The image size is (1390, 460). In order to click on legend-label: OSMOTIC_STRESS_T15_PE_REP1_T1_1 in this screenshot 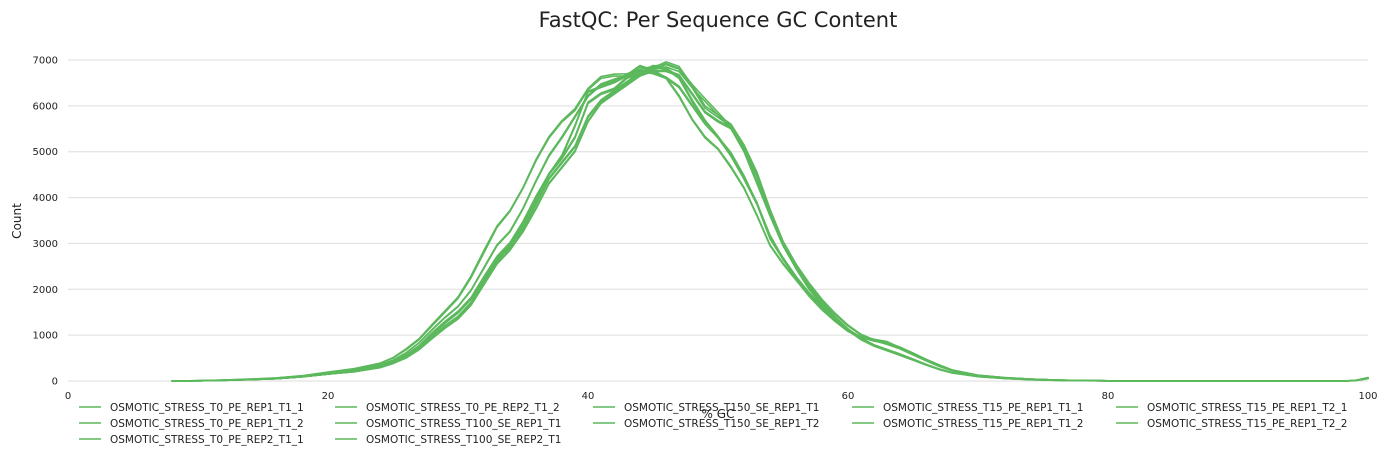, I will do `click(983, 408)`.